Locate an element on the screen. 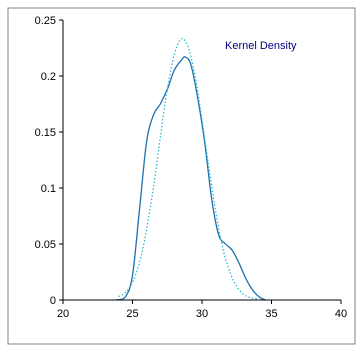 This screenshot has width=361, height=356. x-tick-label: 35 is located at coordinates (271, 314).